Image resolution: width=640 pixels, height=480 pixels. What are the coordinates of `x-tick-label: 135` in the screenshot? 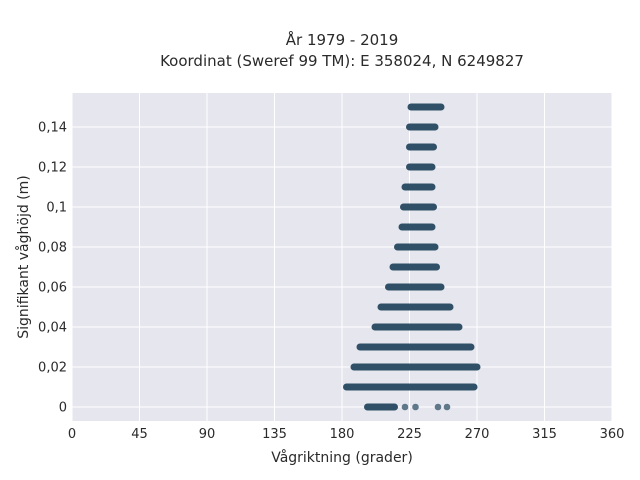 It's located at (274, 434).